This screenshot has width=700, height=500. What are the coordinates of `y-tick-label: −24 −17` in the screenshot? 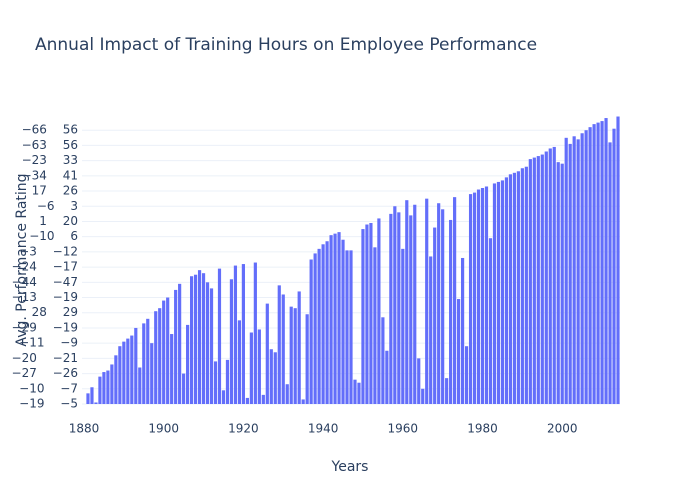 It's located at (45, 267).